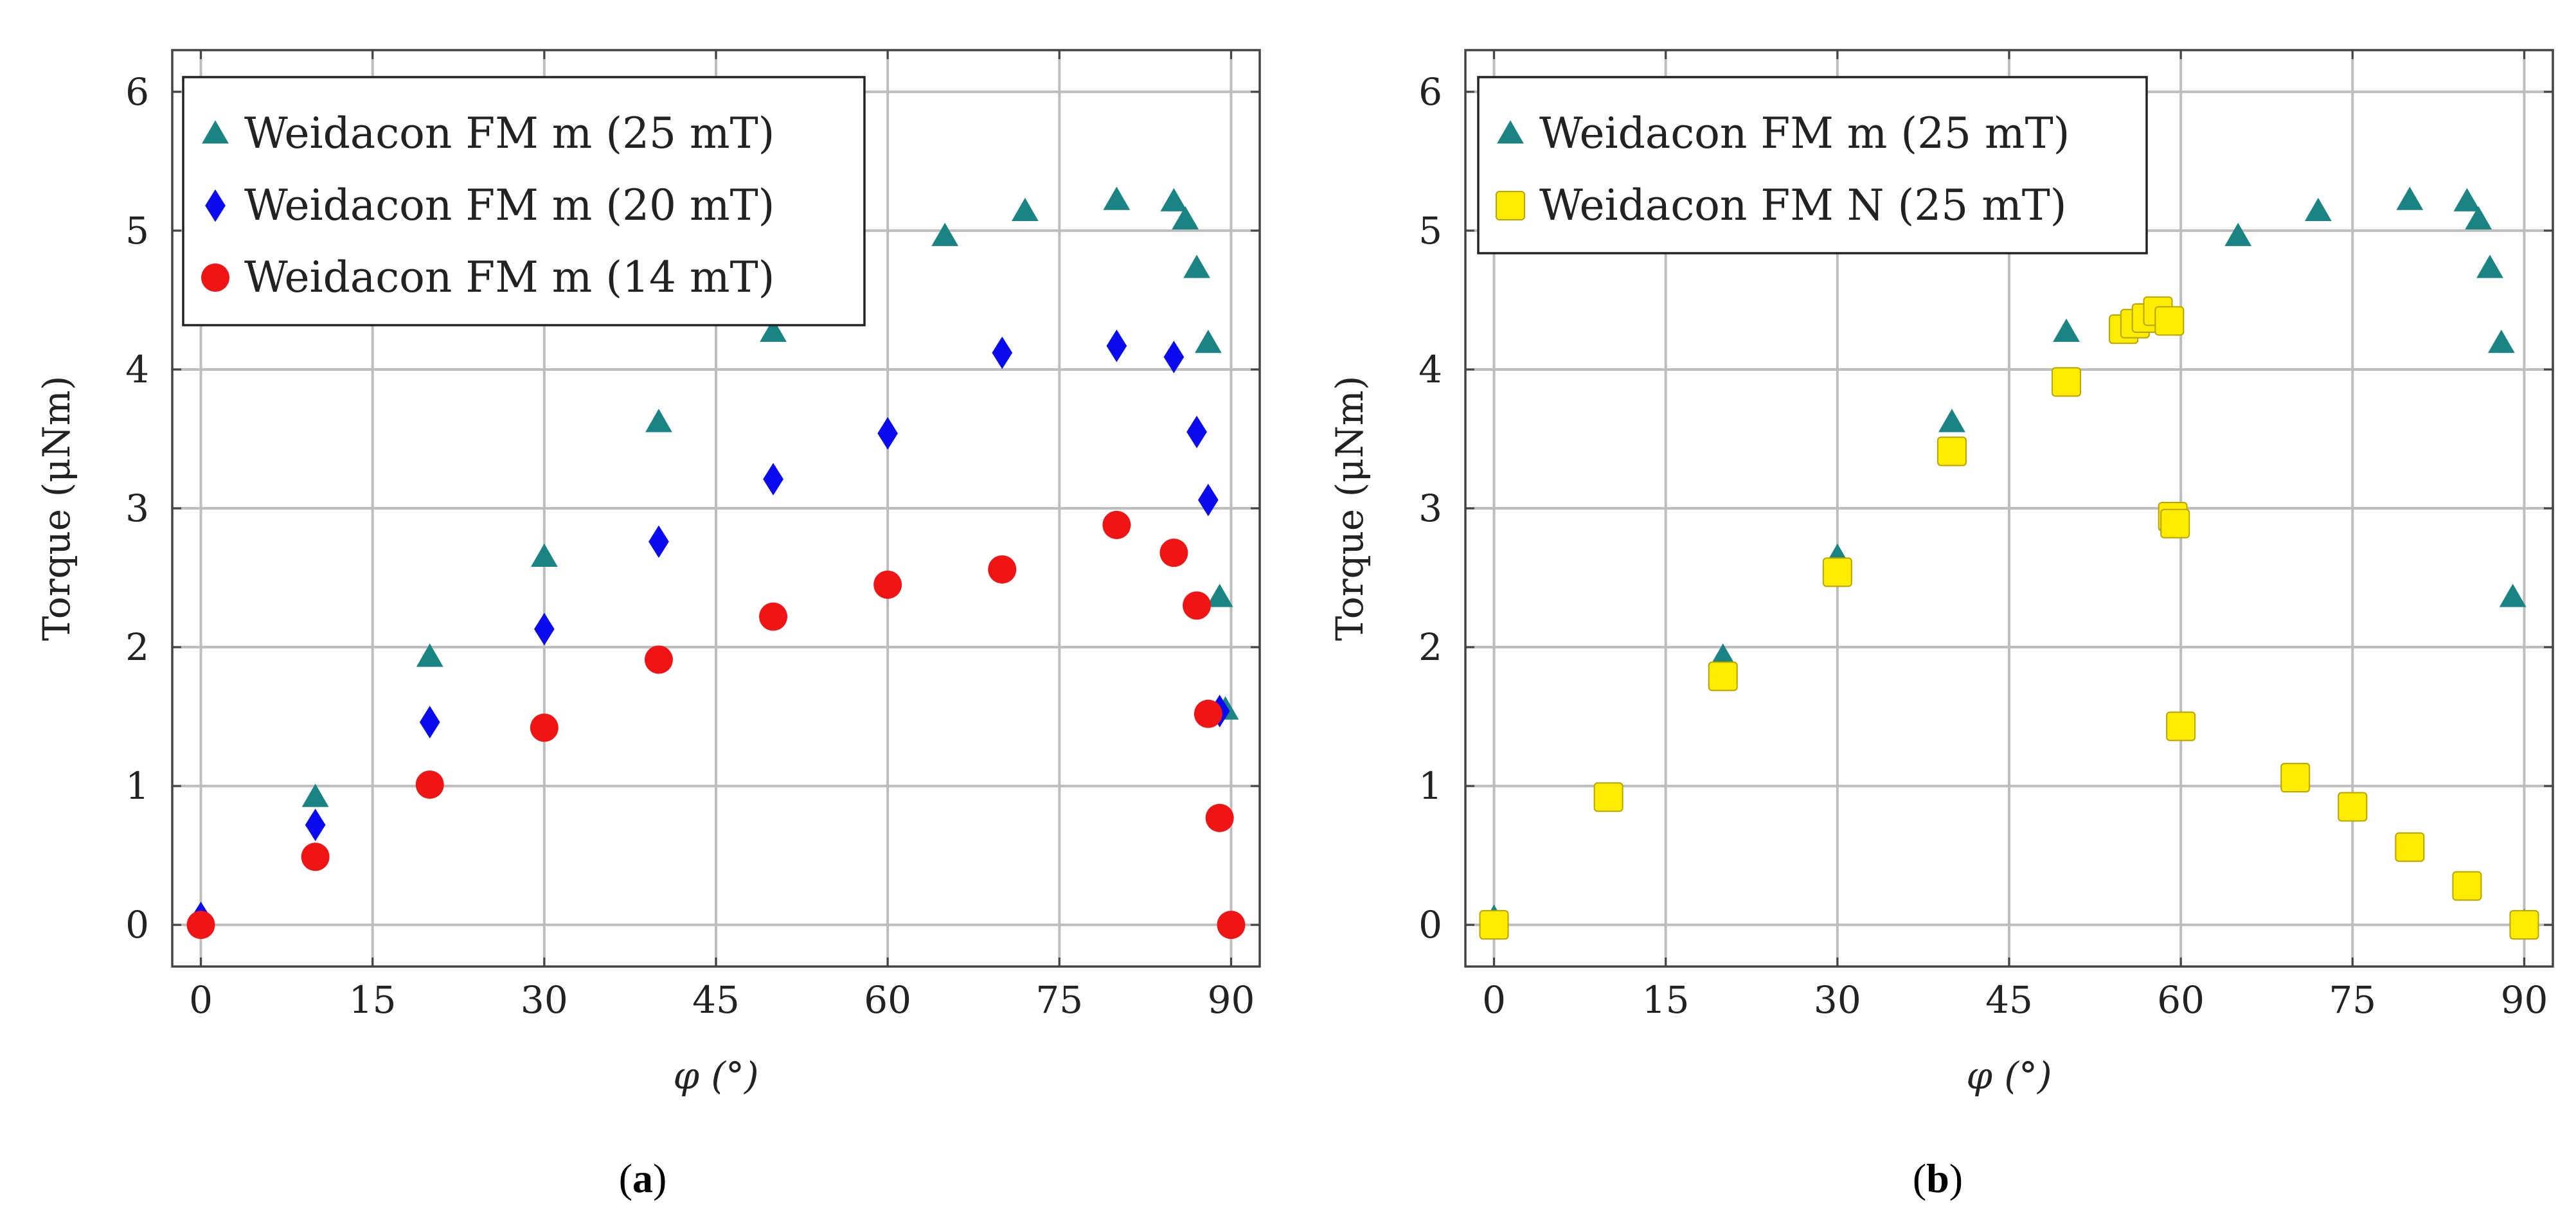  What do you see at coordinates (509, 206) in the screenshot?
I see `legend-entry: Weidacon FM m (20 mT)` at bounding box center [509, 206].